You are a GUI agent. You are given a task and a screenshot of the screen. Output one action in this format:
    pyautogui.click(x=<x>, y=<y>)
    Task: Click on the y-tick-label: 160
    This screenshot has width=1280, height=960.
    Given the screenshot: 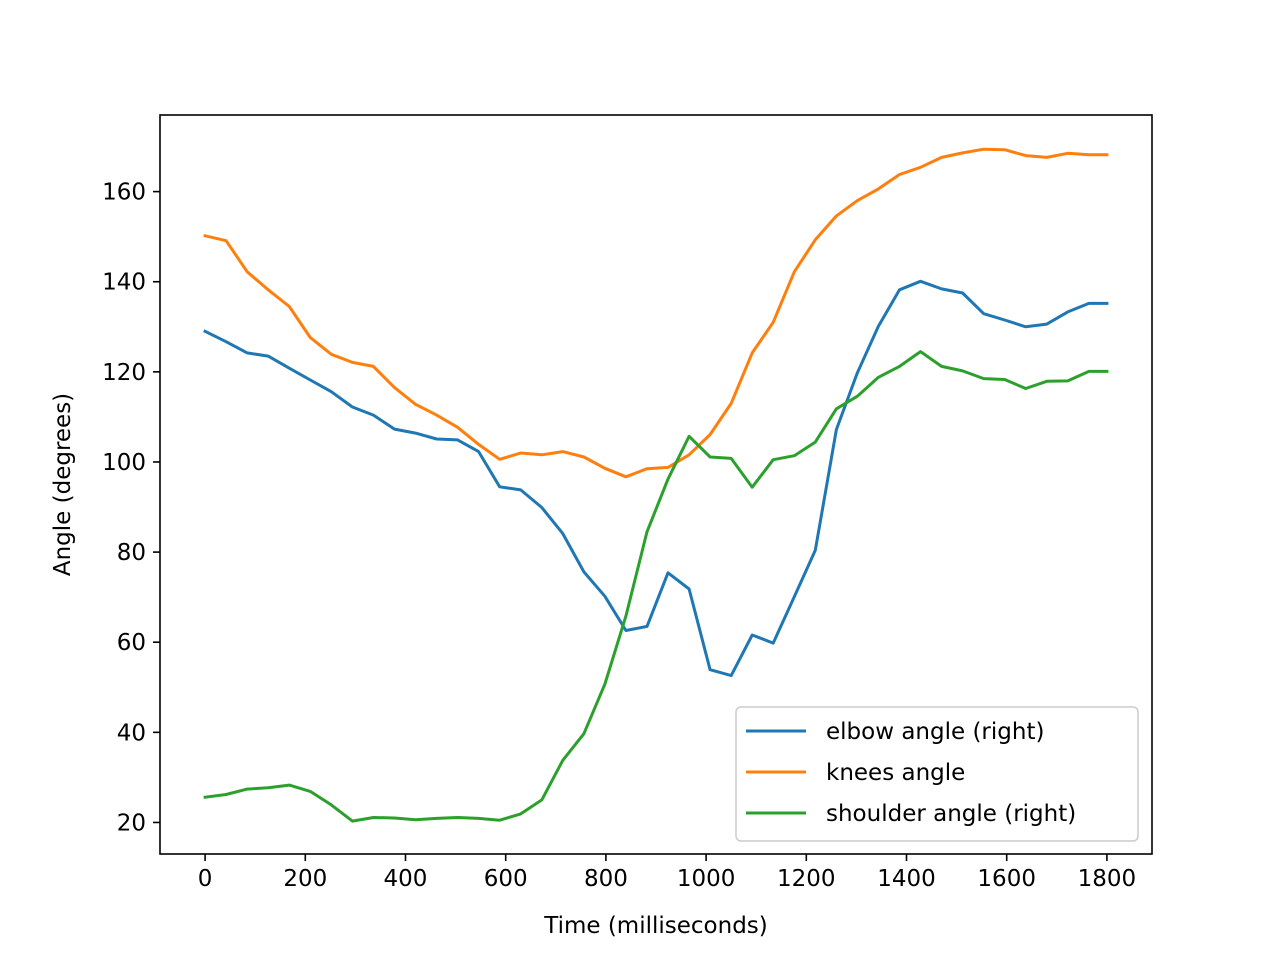 What is the action you would take?
    pyautogui.click(x=124, y=193)
    